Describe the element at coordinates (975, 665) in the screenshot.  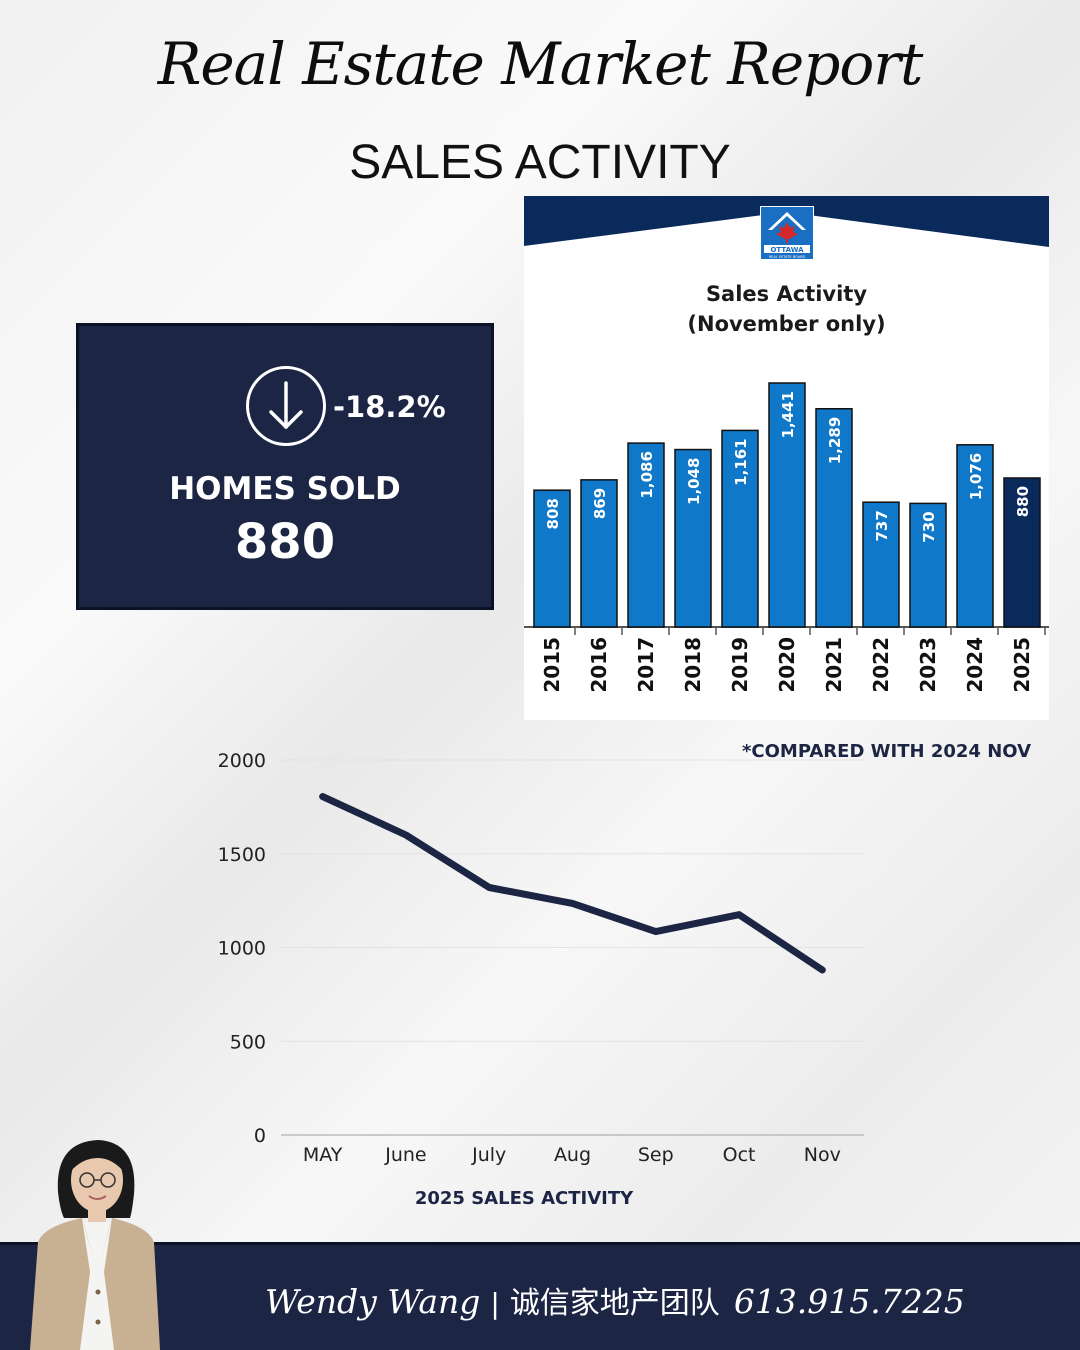
I see `bar-category-label: 2024` at that location.